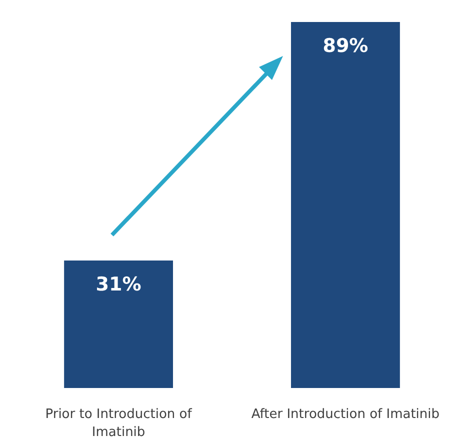  Describe the element at coordinates (119, 285) in the screenshot. I see `data-label: 31%` at that location.